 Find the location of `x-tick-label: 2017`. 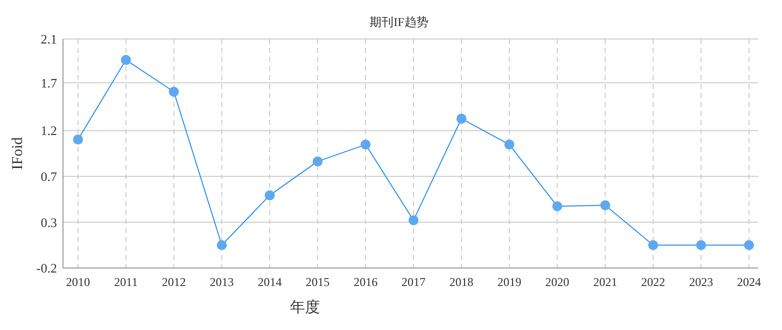

x-tick-label: 2017 is located at coordinates (414, 282).